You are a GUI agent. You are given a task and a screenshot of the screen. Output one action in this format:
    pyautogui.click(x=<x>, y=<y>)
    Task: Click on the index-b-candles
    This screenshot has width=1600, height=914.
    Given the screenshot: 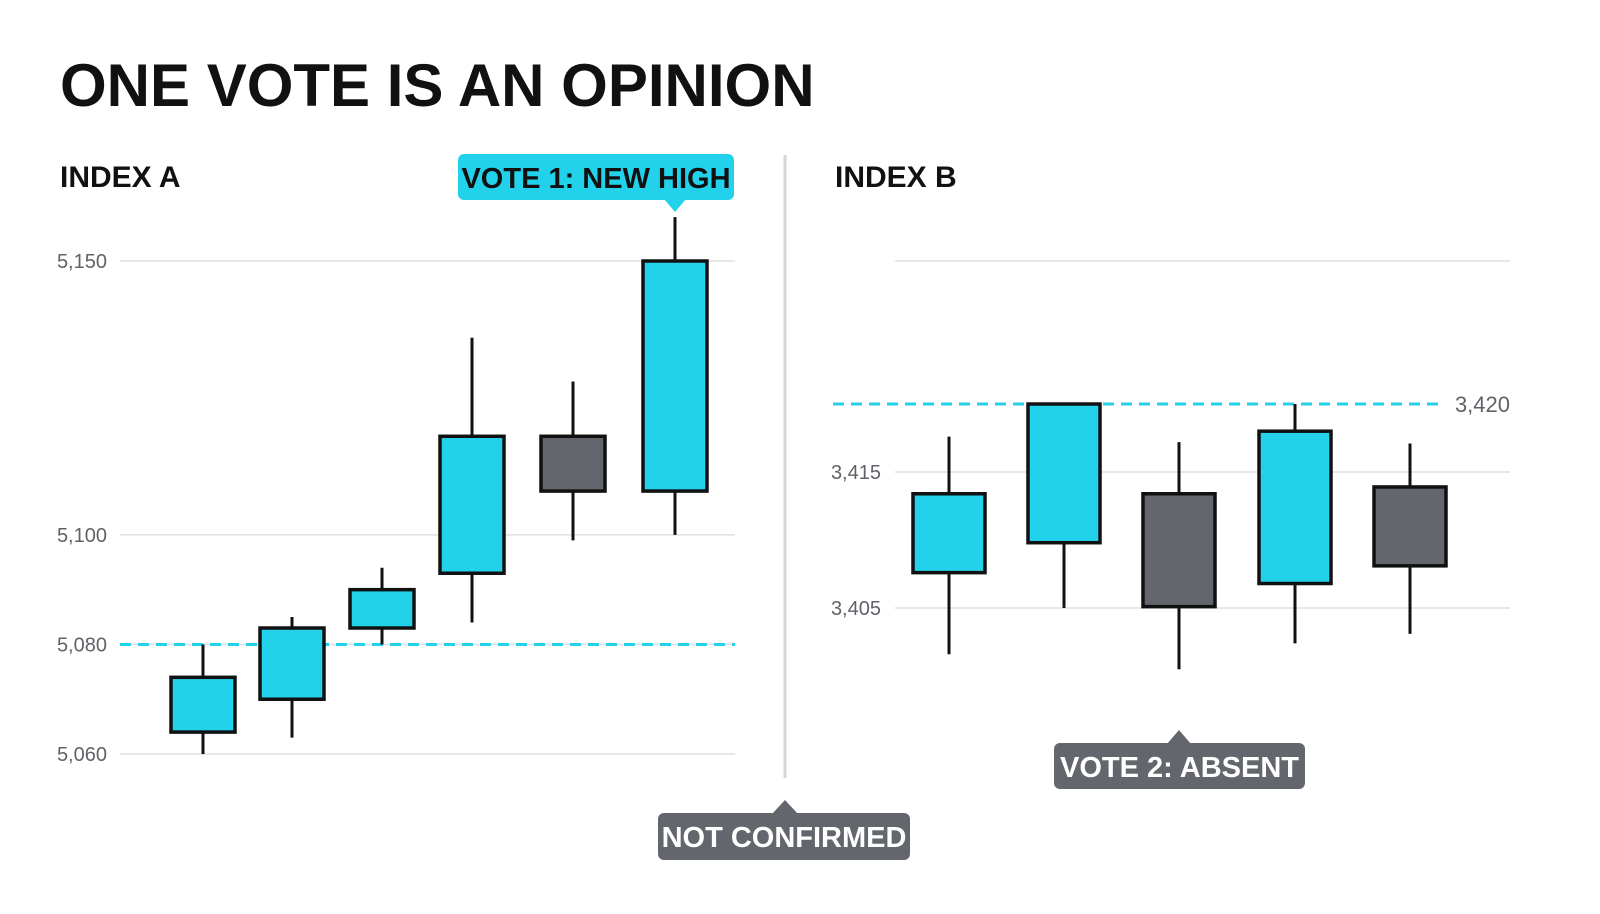 What is the action you would take?
    pyautogui.click(x=1179, y=536)
    